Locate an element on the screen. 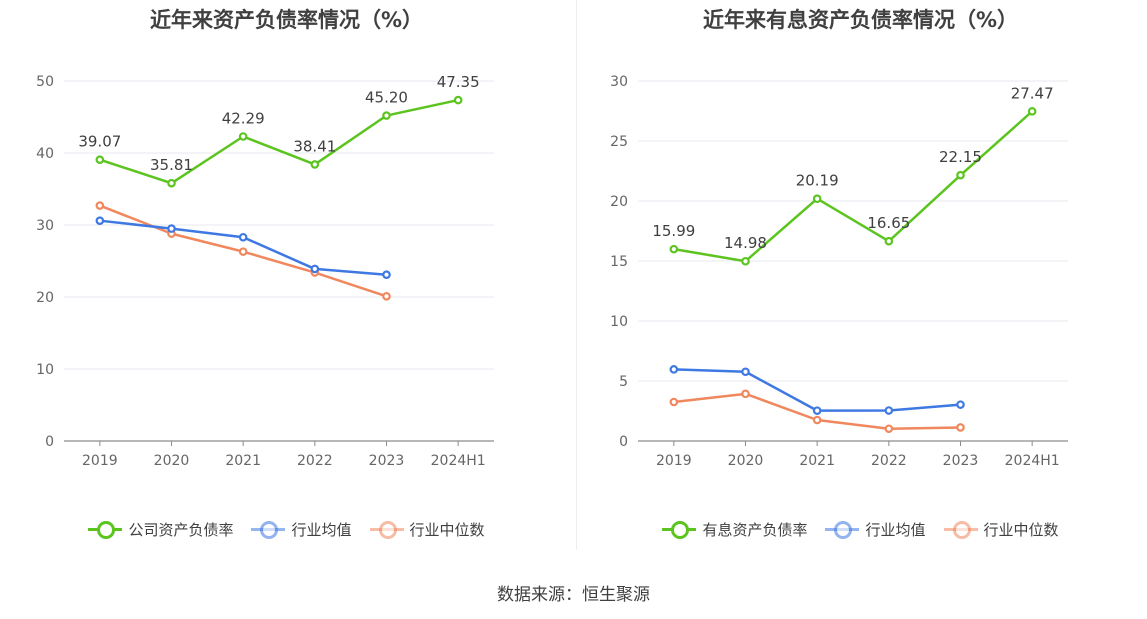 Image resolution: width=1147 pixels, height=619 pixels. data-label: 16.65 is located at coordinates (888, 223).